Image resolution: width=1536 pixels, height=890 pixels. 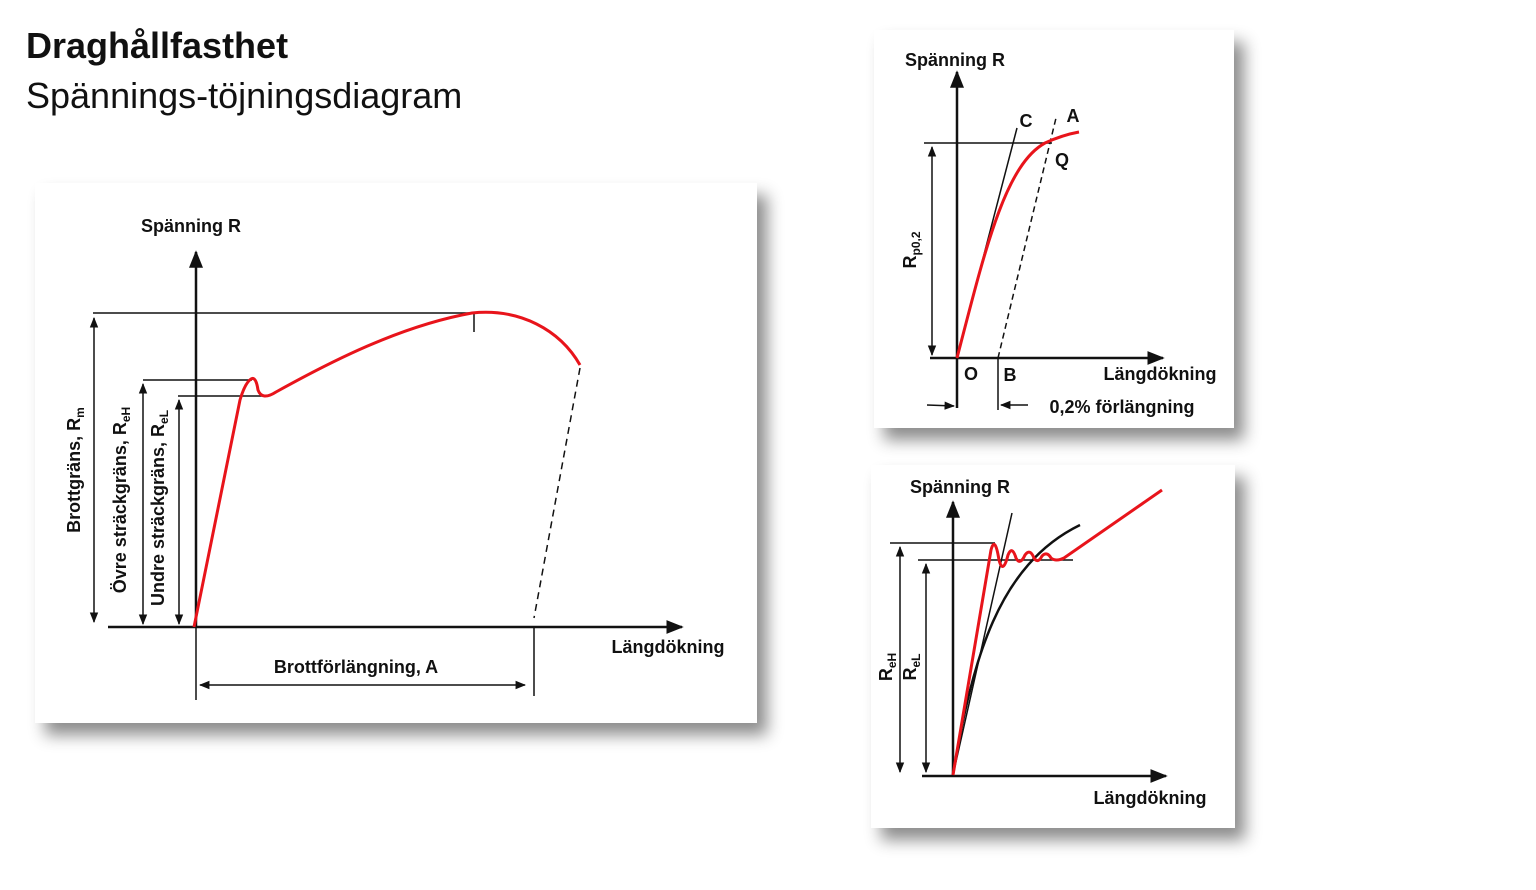 What do you see at coordinates (158, 515) in the screenshot?
I see `label-text: Undre sträckgräns, R` at bounding box center [158, 515].